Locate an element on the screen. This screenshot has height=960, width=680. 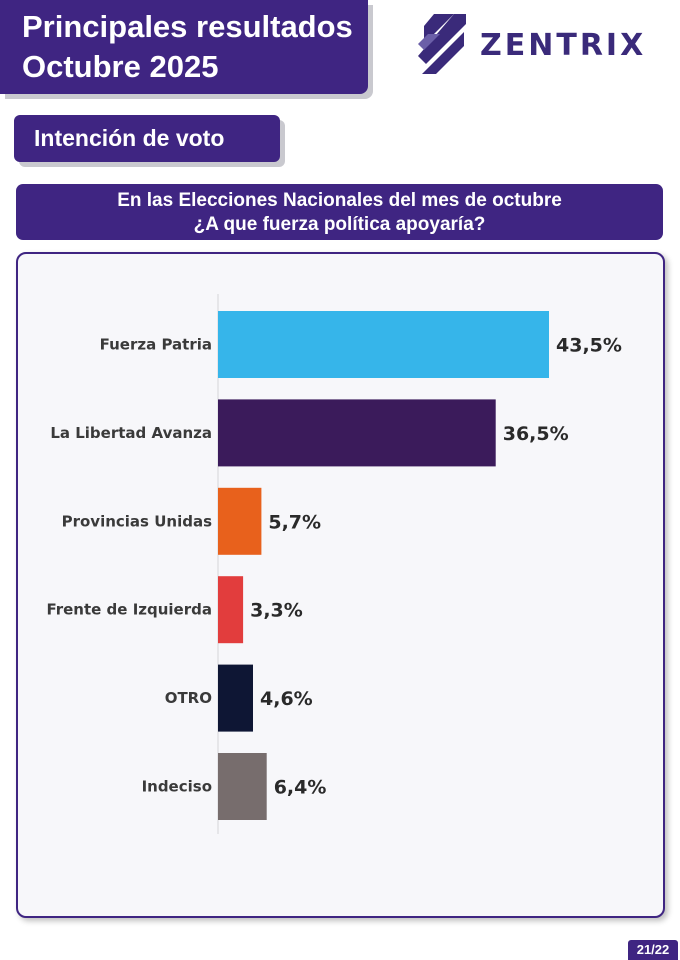
bar-otro is located at coordinates (235, 698).